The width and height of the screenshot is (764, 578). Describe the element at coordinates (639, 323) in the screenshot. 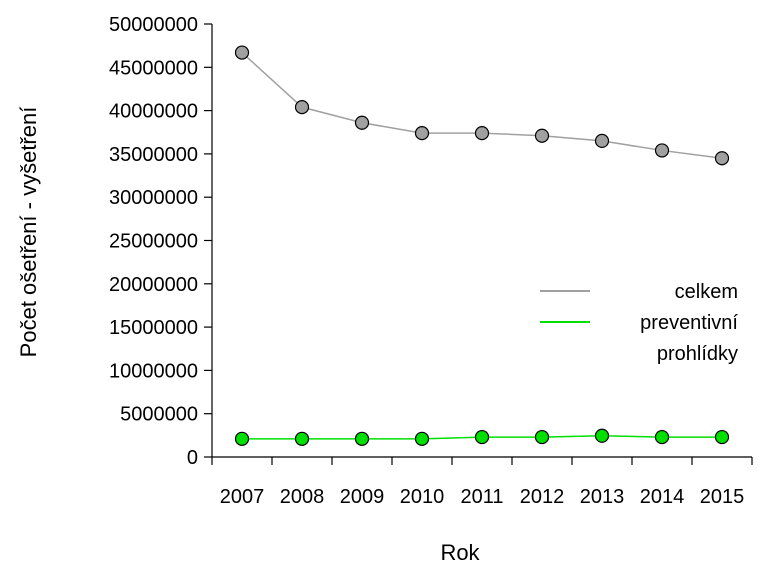

I see `legend: celkem preventivní prohlídky` at that location.